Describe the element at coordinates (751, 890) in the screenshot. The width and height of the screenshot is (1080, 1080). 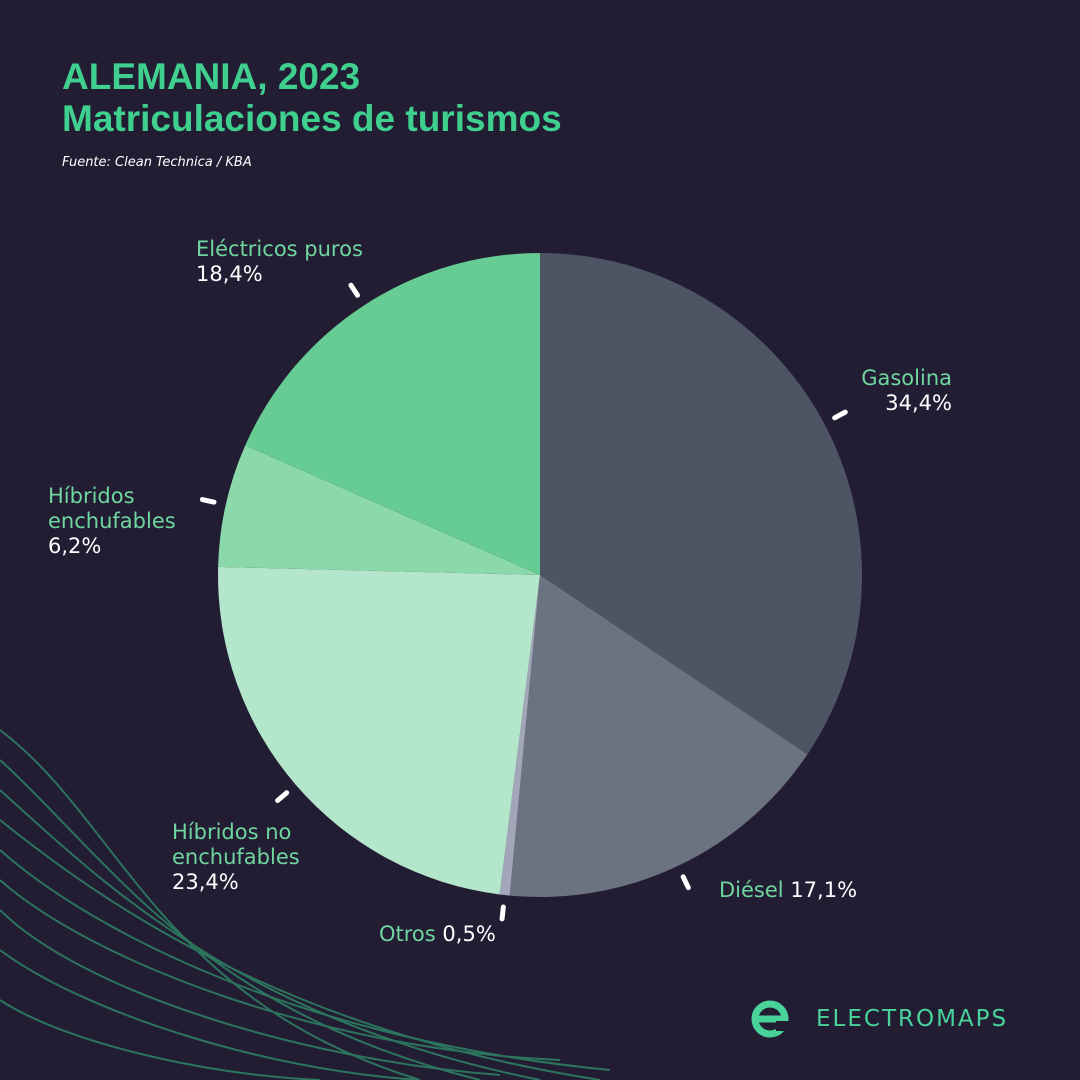
I see `label-category: Diésel` at that location.